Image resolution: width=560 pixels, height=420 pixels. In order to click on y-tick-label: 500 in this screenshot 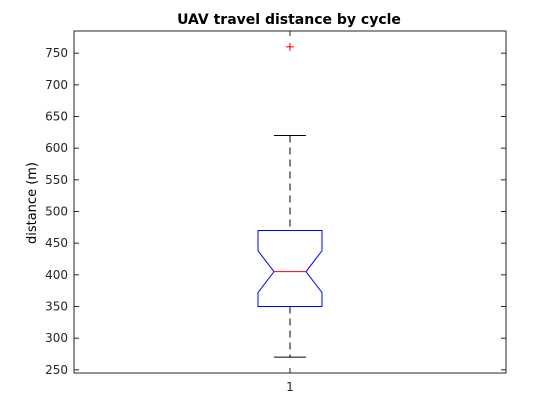, I will do `click(56, 212)`.